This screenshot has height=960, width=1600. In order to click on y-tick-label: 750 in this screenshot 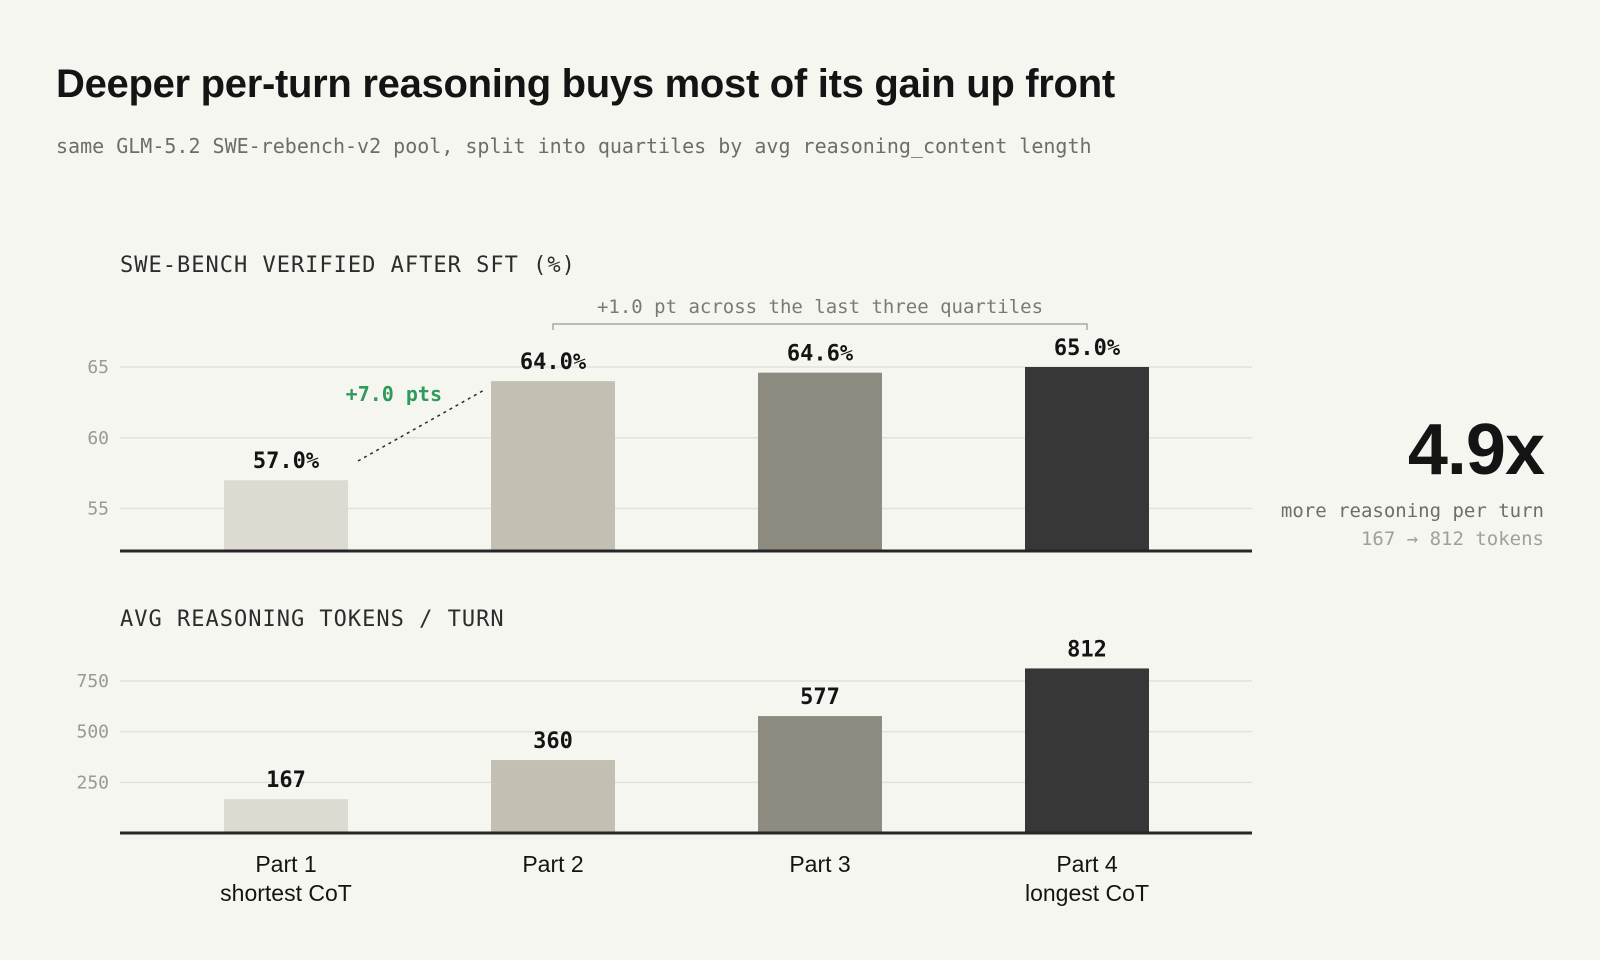, I will do `click(92, 681)`.